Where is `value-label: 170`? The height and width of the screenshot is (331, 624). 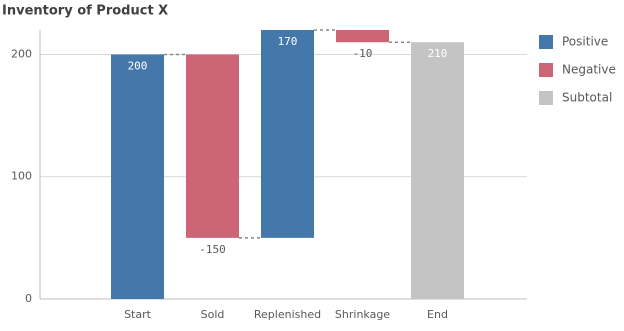 value-label: 170 is located at coordinates (288, 41).